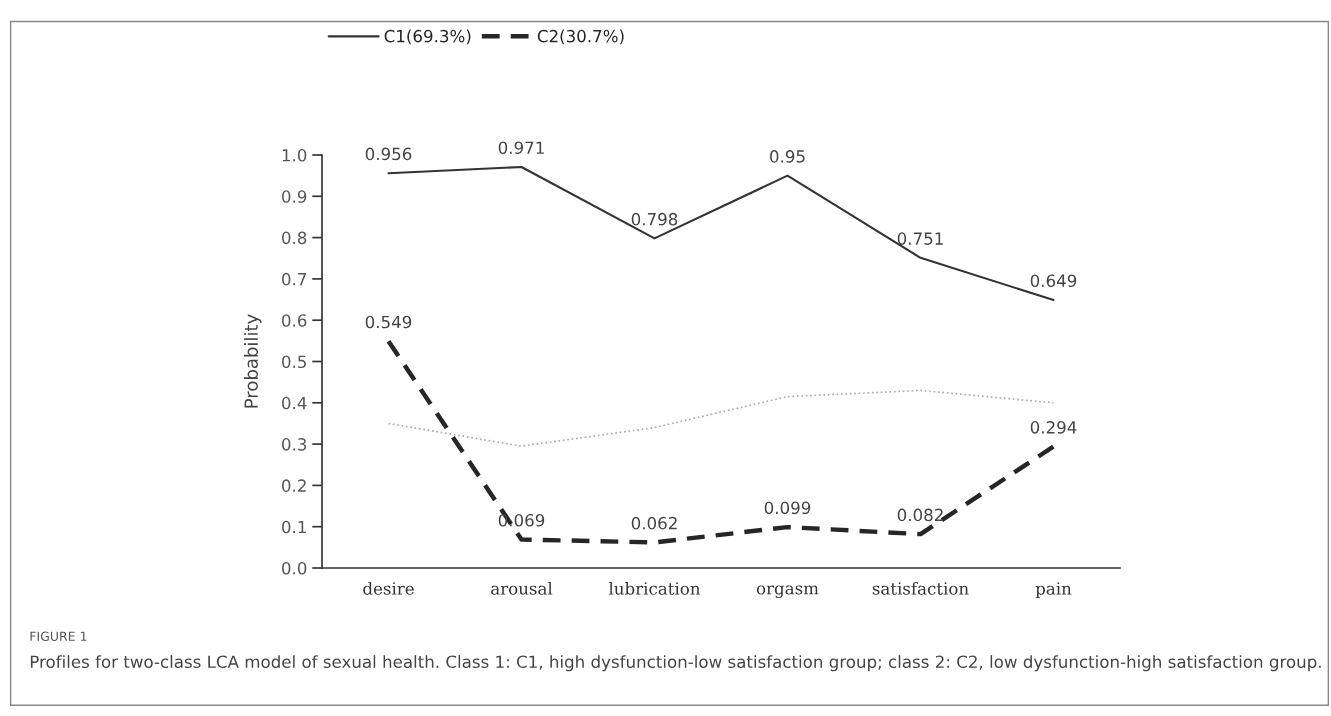 This screenshot has height=716, width=1331. Describe the element at coordinates (388, 154) in the screenshot. I see `data-label: 0.956` at that location.